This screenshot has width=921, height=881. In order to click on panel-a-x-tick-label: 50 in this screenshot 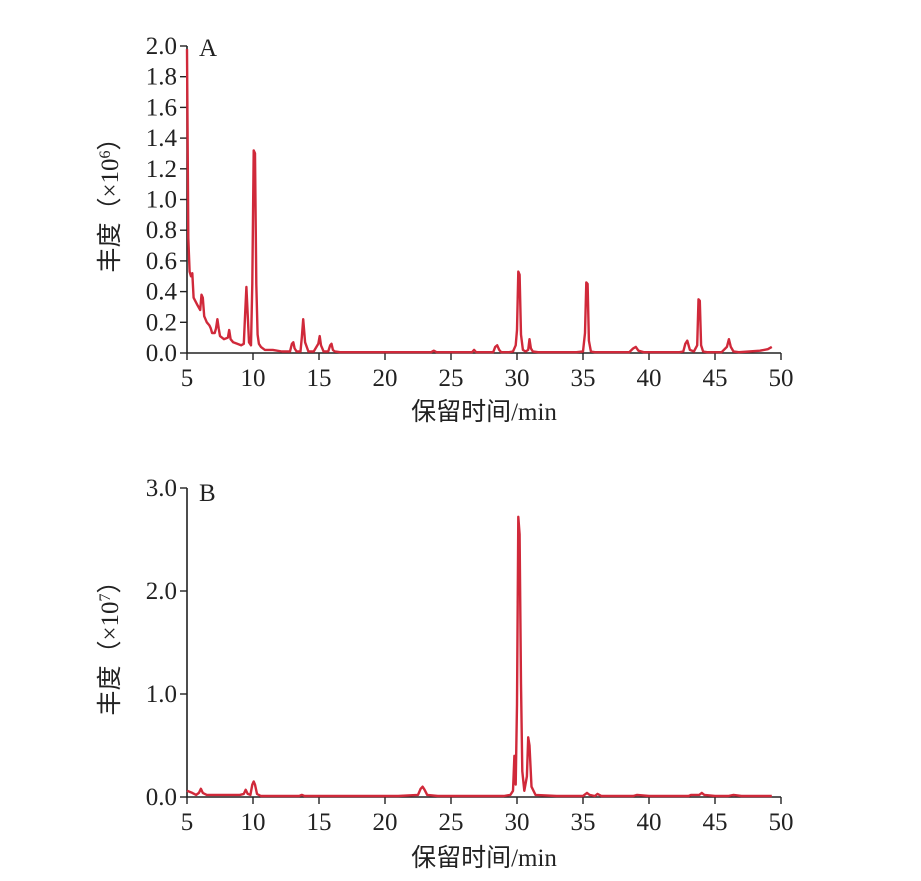, I will do `click(781, 378)`.